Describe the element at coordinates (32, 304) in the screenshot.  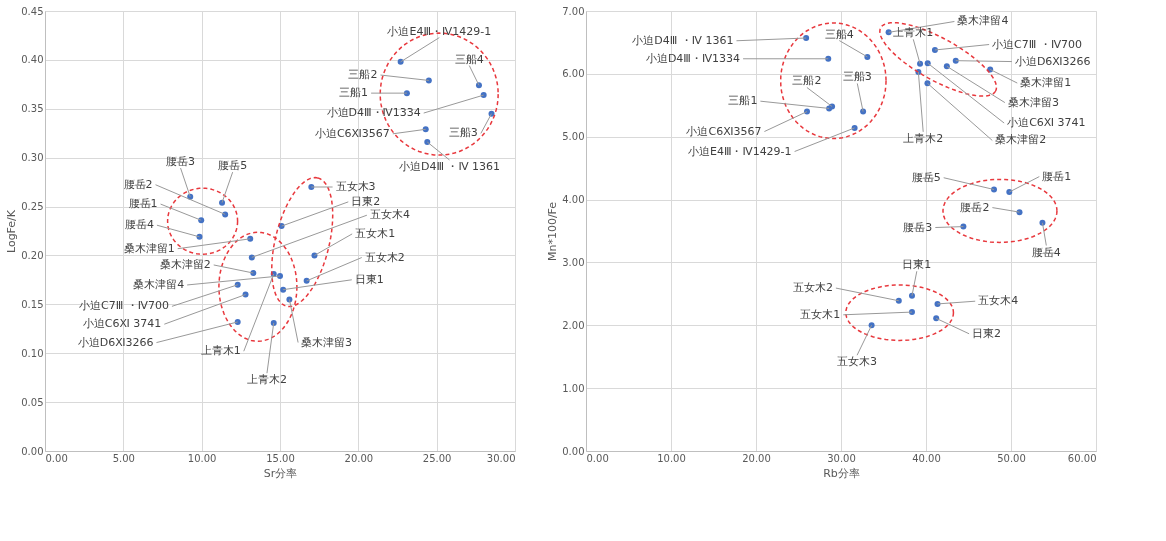
I see `y-tick-label: 0.15` at that location.